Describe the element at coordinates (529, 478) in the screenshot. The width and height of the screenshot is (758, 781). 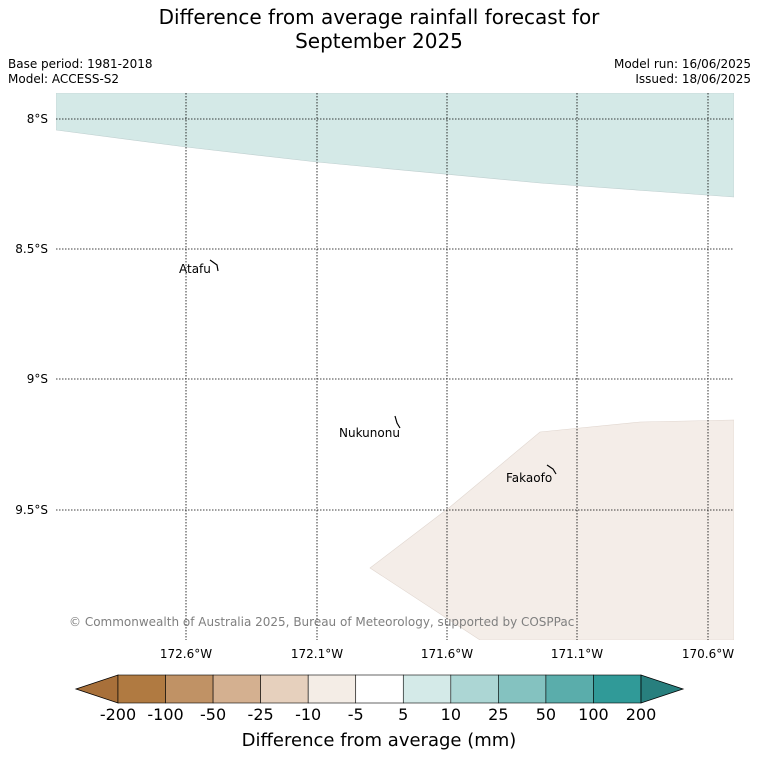
I see `place-fakaofo: Fakaofo` at that location.